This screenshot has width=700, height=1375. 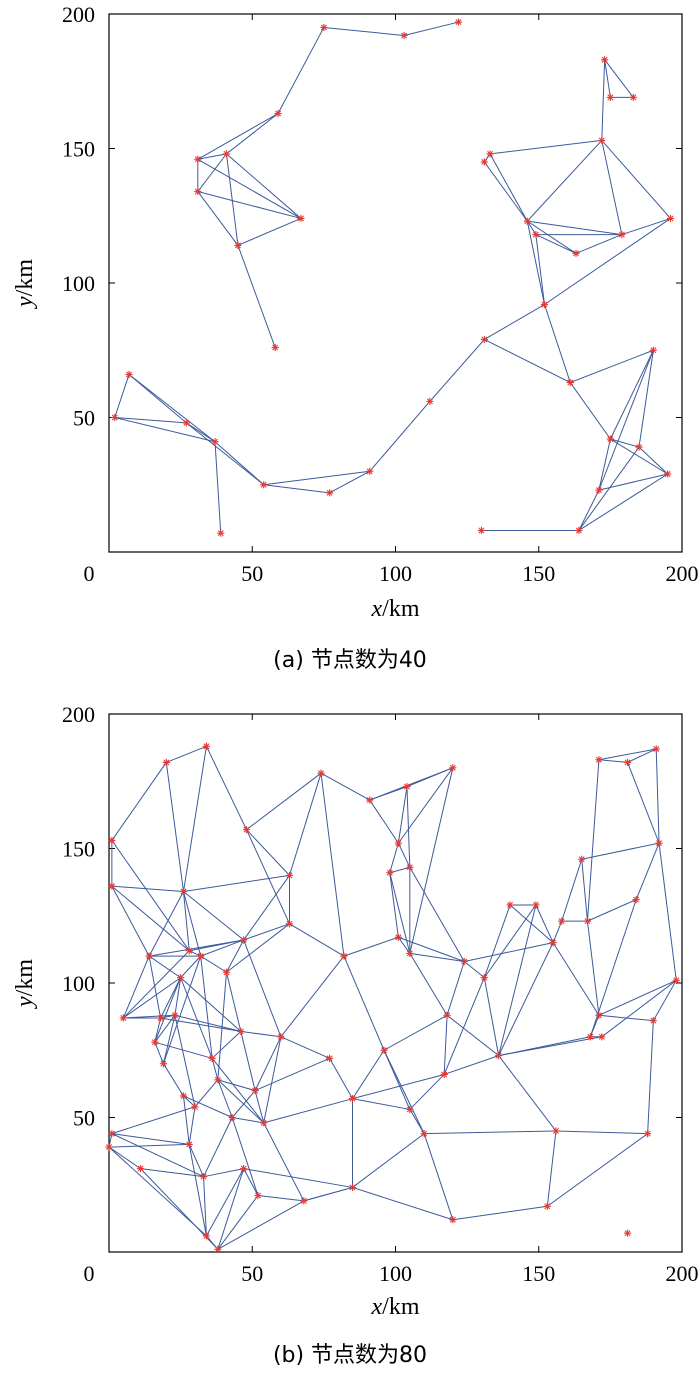 What do you see at coordinates (25, 984) in the screenshot?
I see `chart-b-y-axis-label: y/km` at bounding box center [25, 984].